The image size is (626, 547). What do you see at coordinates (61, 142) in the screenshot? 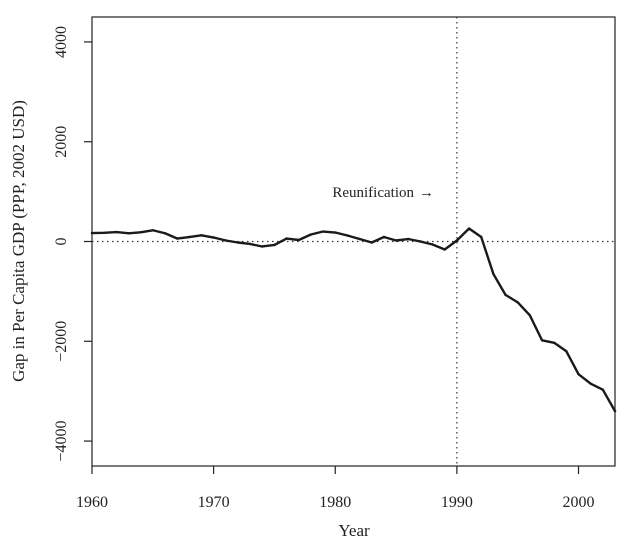
I see `y-tick-label: 2000` at bounding box center [61, 142].